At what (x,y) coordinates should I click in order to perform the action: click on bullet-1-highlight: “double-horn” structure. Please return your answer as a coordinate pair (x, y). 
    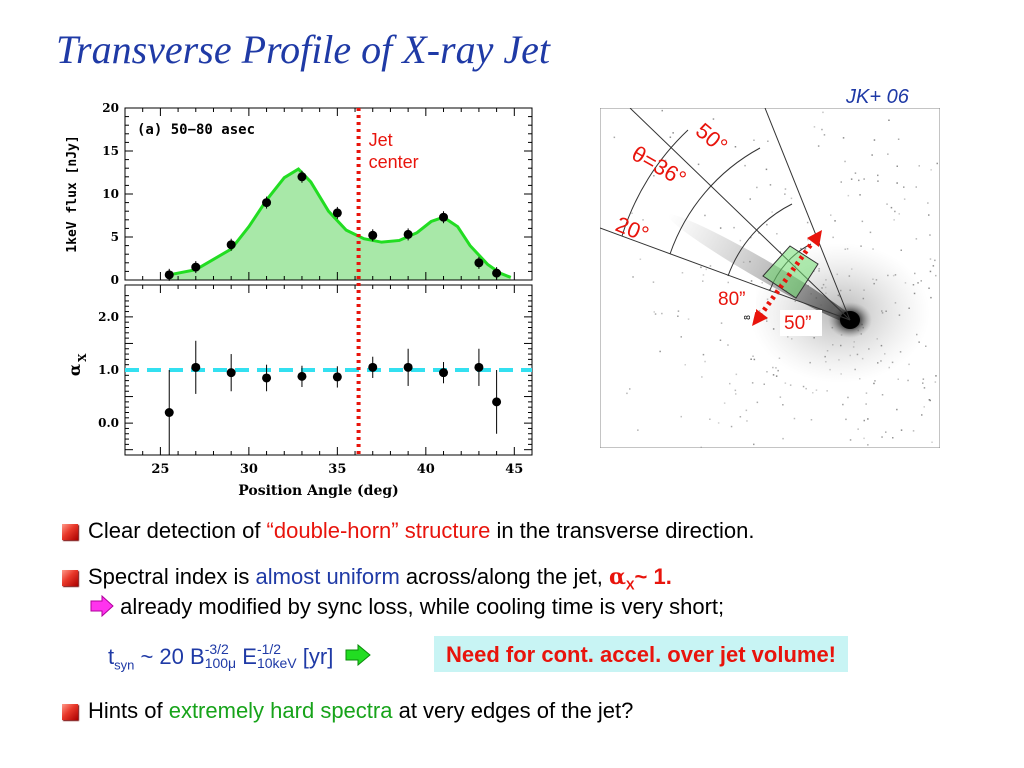
    Looking at the image, I should click on (378, 530).